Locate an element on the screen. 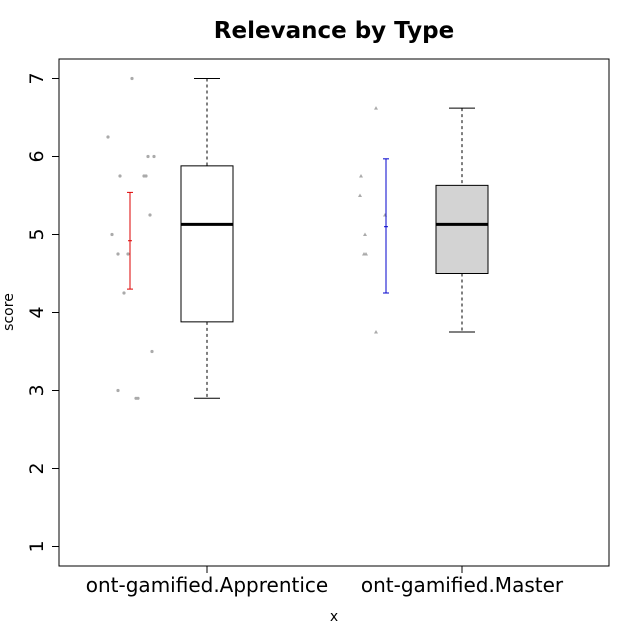 Image resolution: width=640 pixels, height=640 pixels. y-tick-label: 6 is located at coordinates (37, 156).